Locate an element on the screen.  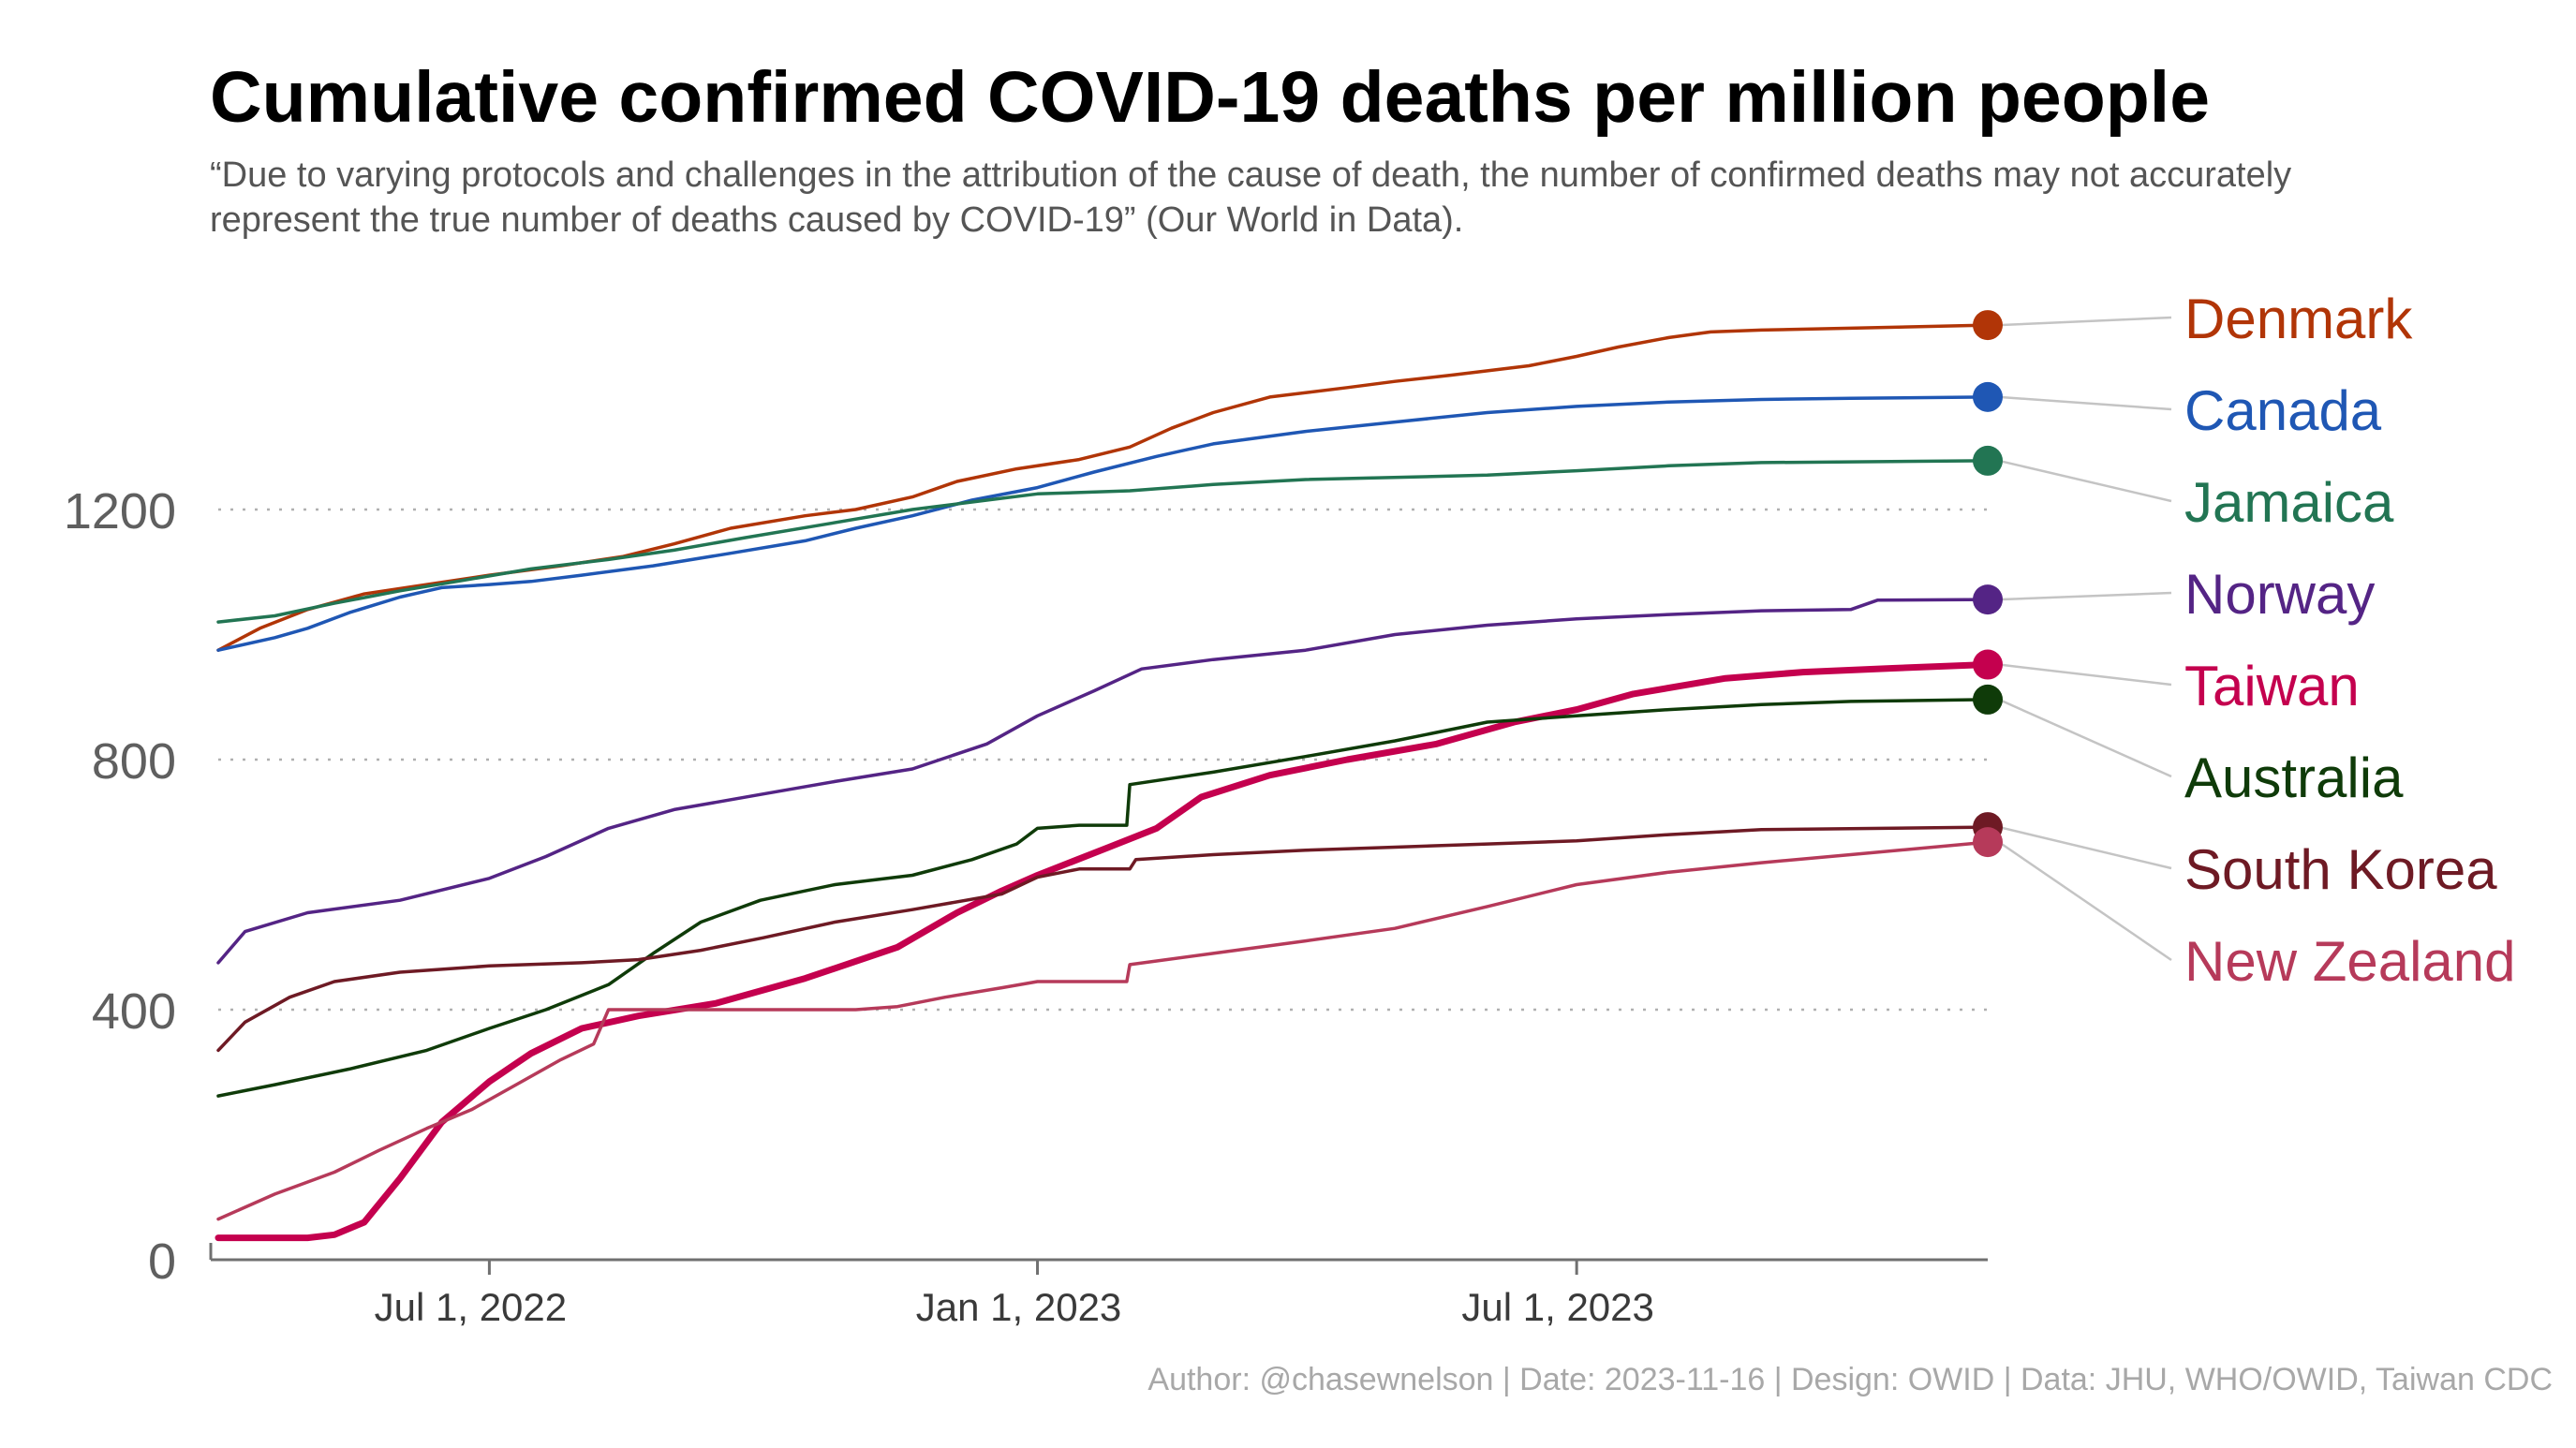
end-dot-jamaica is located at coordinates (1988, 460).